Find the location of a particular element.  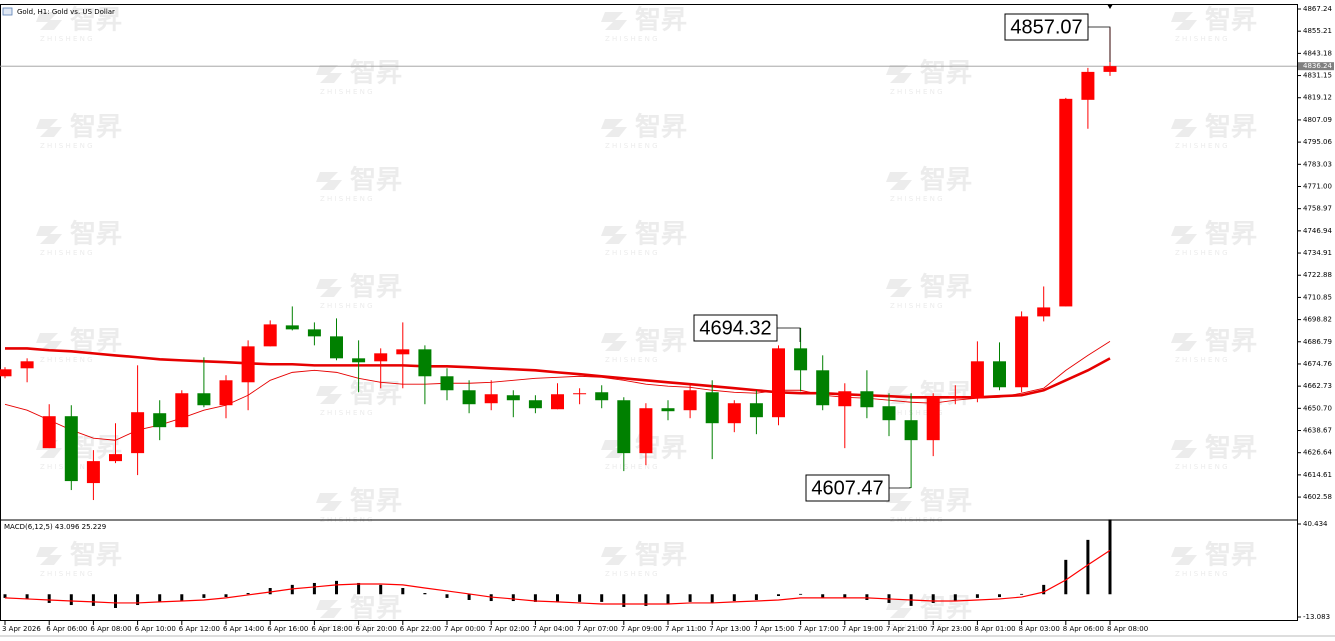

y-tick-label: 4831.15 is located at coordinates (1317, 76).